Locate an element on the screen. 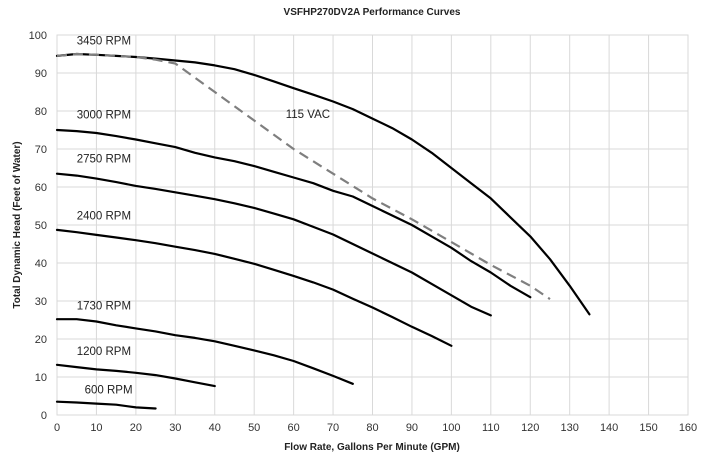  series-line-600-rpm is located at coordinates (106, 405).